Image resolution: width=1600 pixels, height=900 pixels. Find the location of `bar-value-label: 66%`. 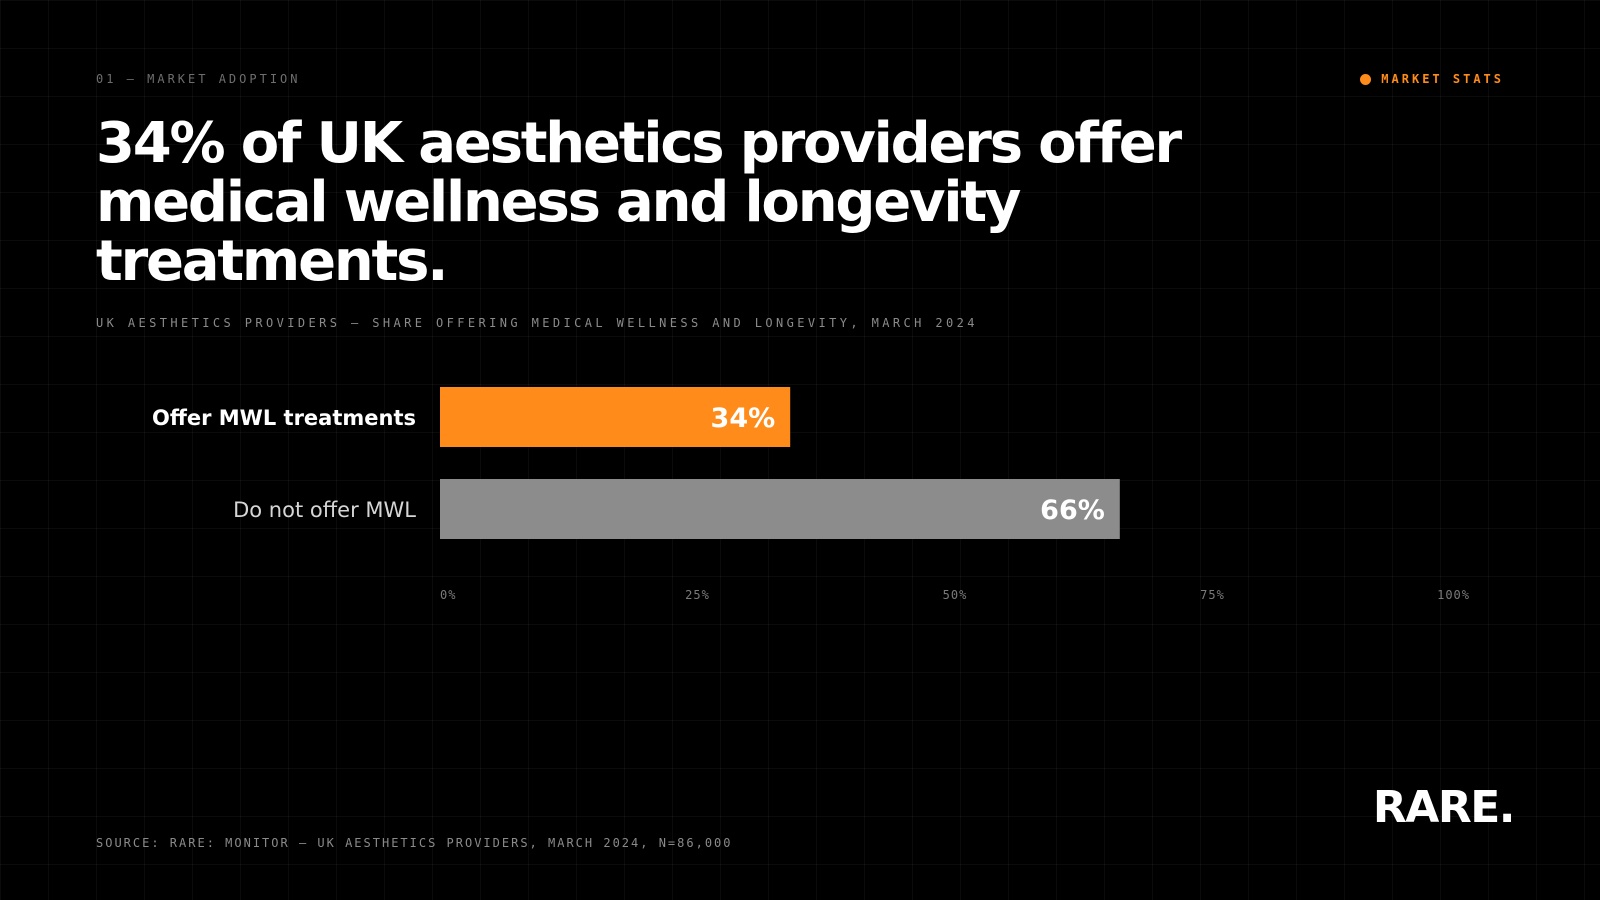

bar-value-label: 66% is located at coordinates (1072, 510).